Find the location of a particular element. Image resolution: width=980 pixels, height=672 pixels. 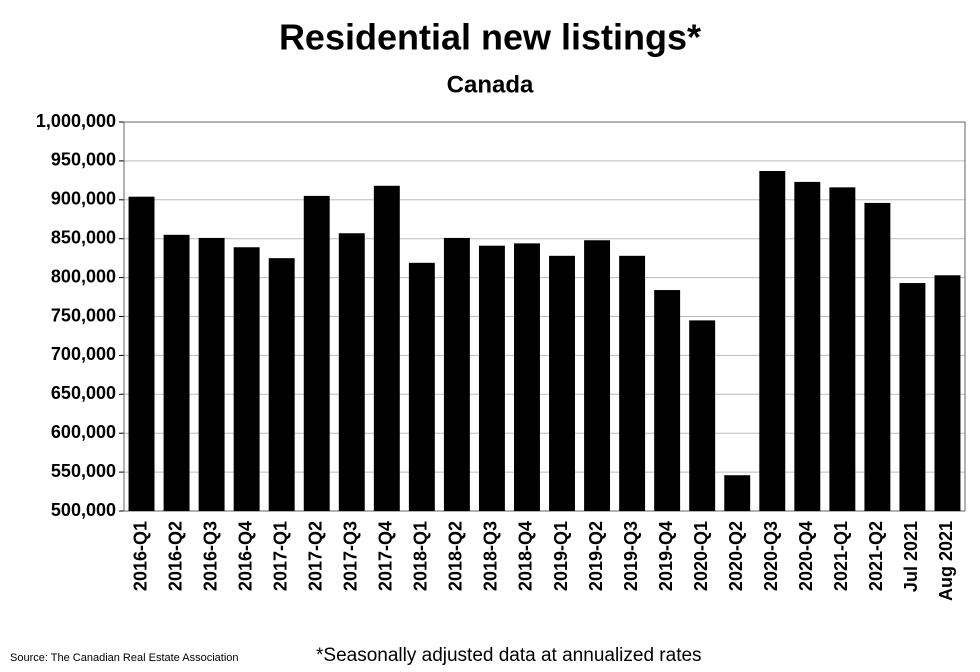

x-tick-label: 2017-Q4 is located at coordinates (386, 556).